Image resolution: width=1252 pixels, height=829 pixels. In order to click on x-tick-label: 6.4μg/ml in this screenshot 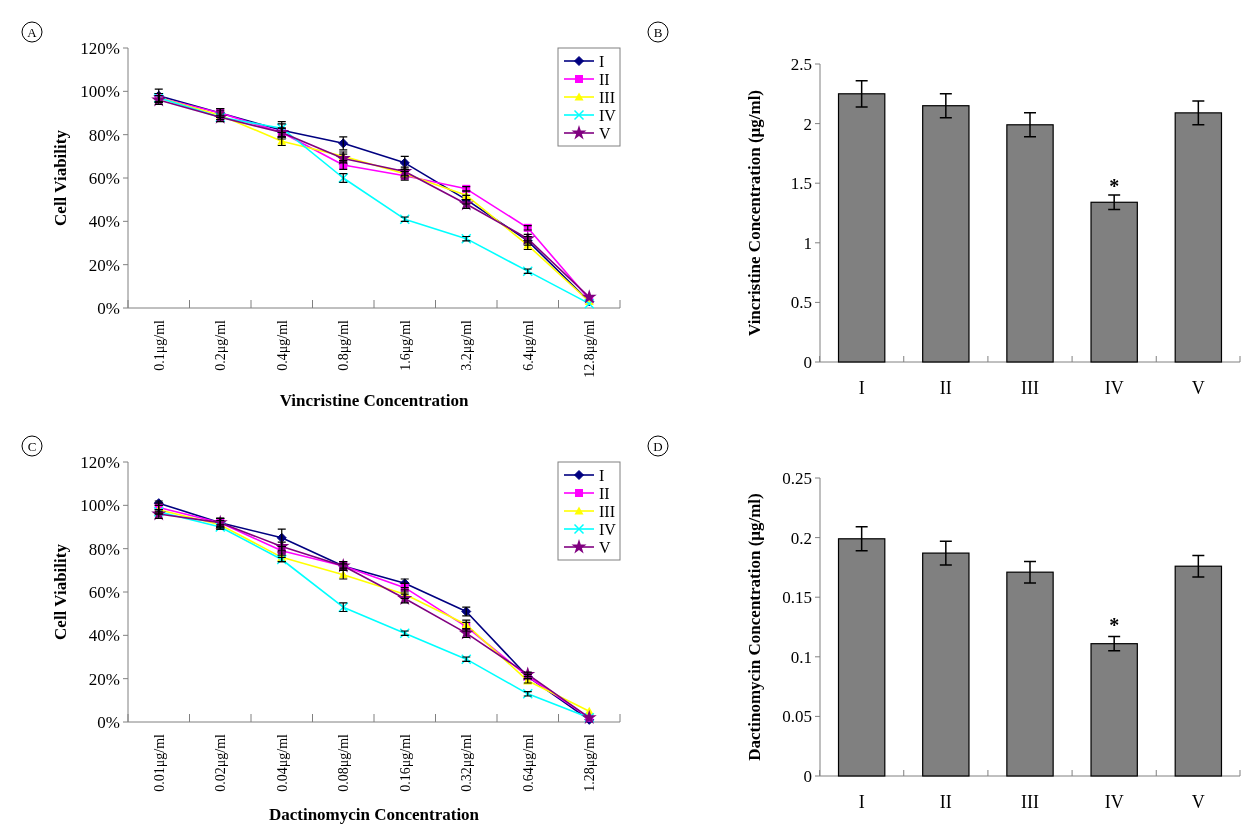, I will do `click(528, 345)`.